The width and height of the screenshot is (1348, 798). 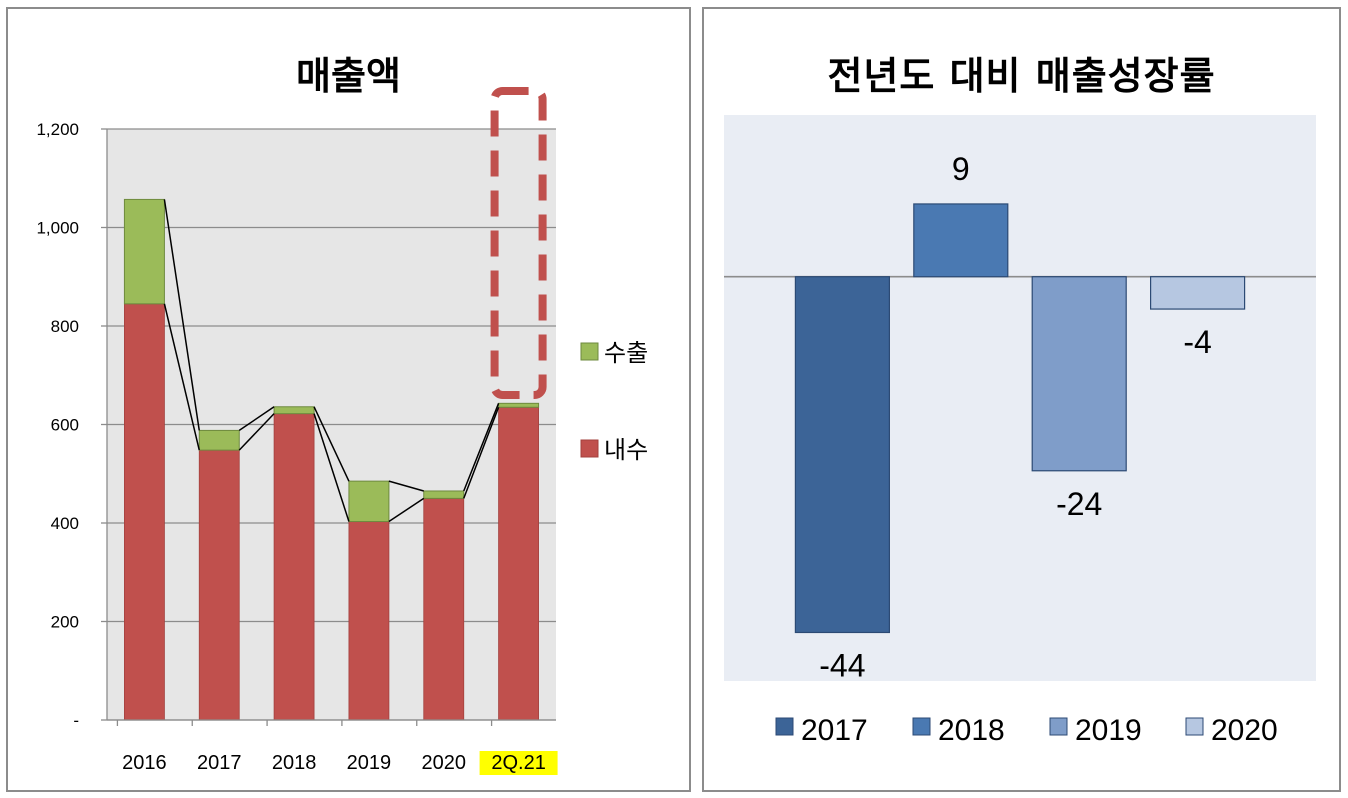 What do you see at coordinates (1079, 504) in the screenshot?
I see `data-label: -24` at bounding box center [1079, 504].